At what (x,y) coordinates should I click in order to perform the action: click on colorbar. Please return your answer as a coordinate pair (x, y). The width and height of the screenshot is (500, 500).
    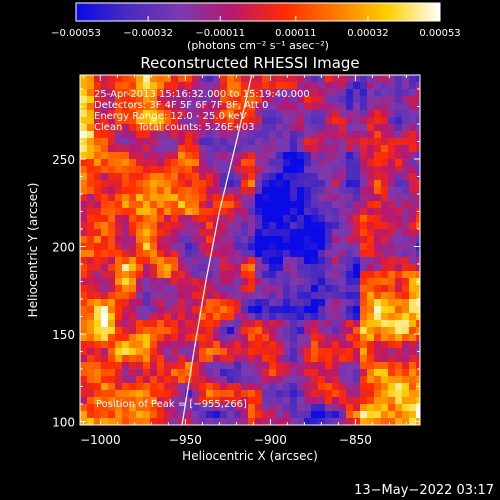
    Looking at the image, I should click on (258, 12).